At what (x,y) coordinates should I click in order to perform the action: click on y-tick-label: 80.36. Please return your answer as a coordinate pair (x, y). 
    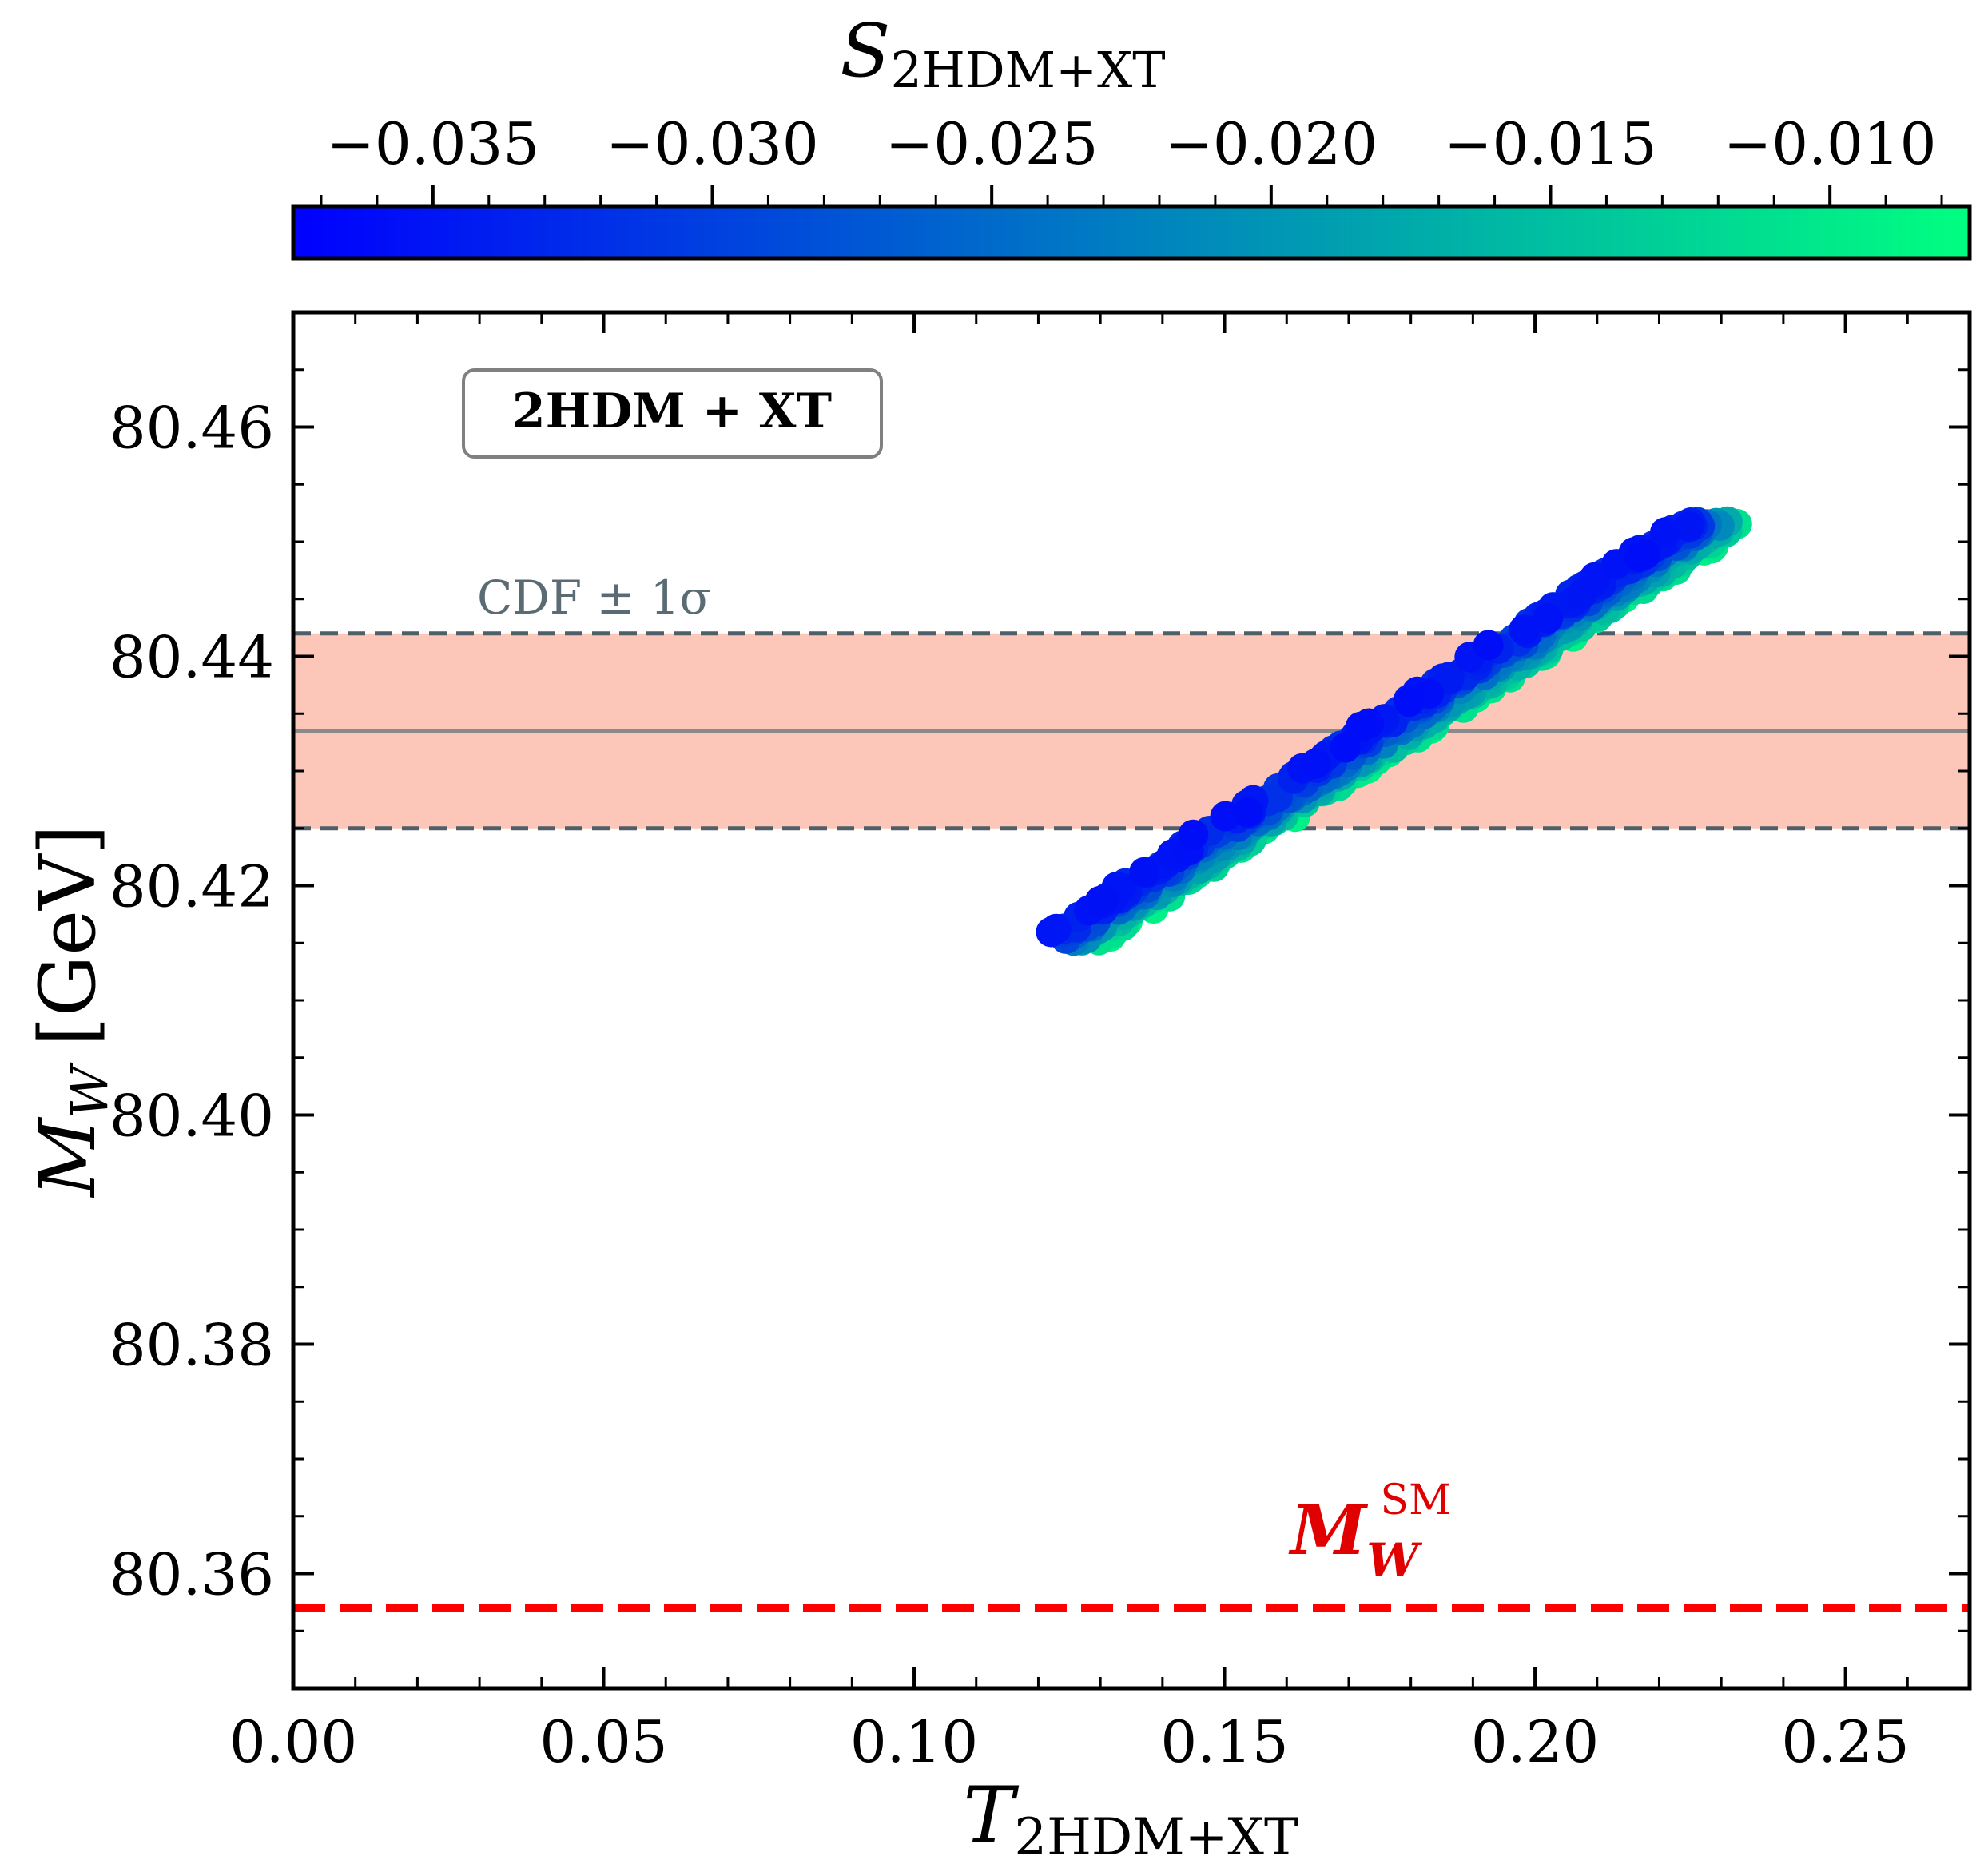
    Looking at the image, I should click on (191, 1574).